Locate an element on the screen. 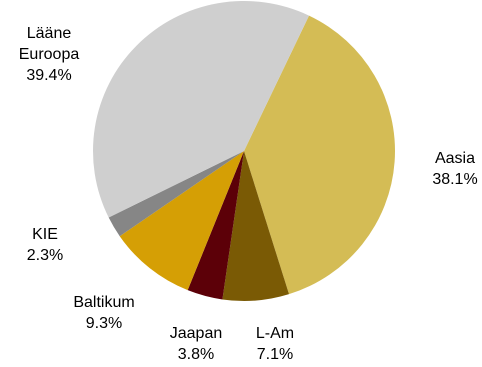 The width and height of the screenshot is (482, 367). pie-slice-l-am is located at coordinates (255, 226).